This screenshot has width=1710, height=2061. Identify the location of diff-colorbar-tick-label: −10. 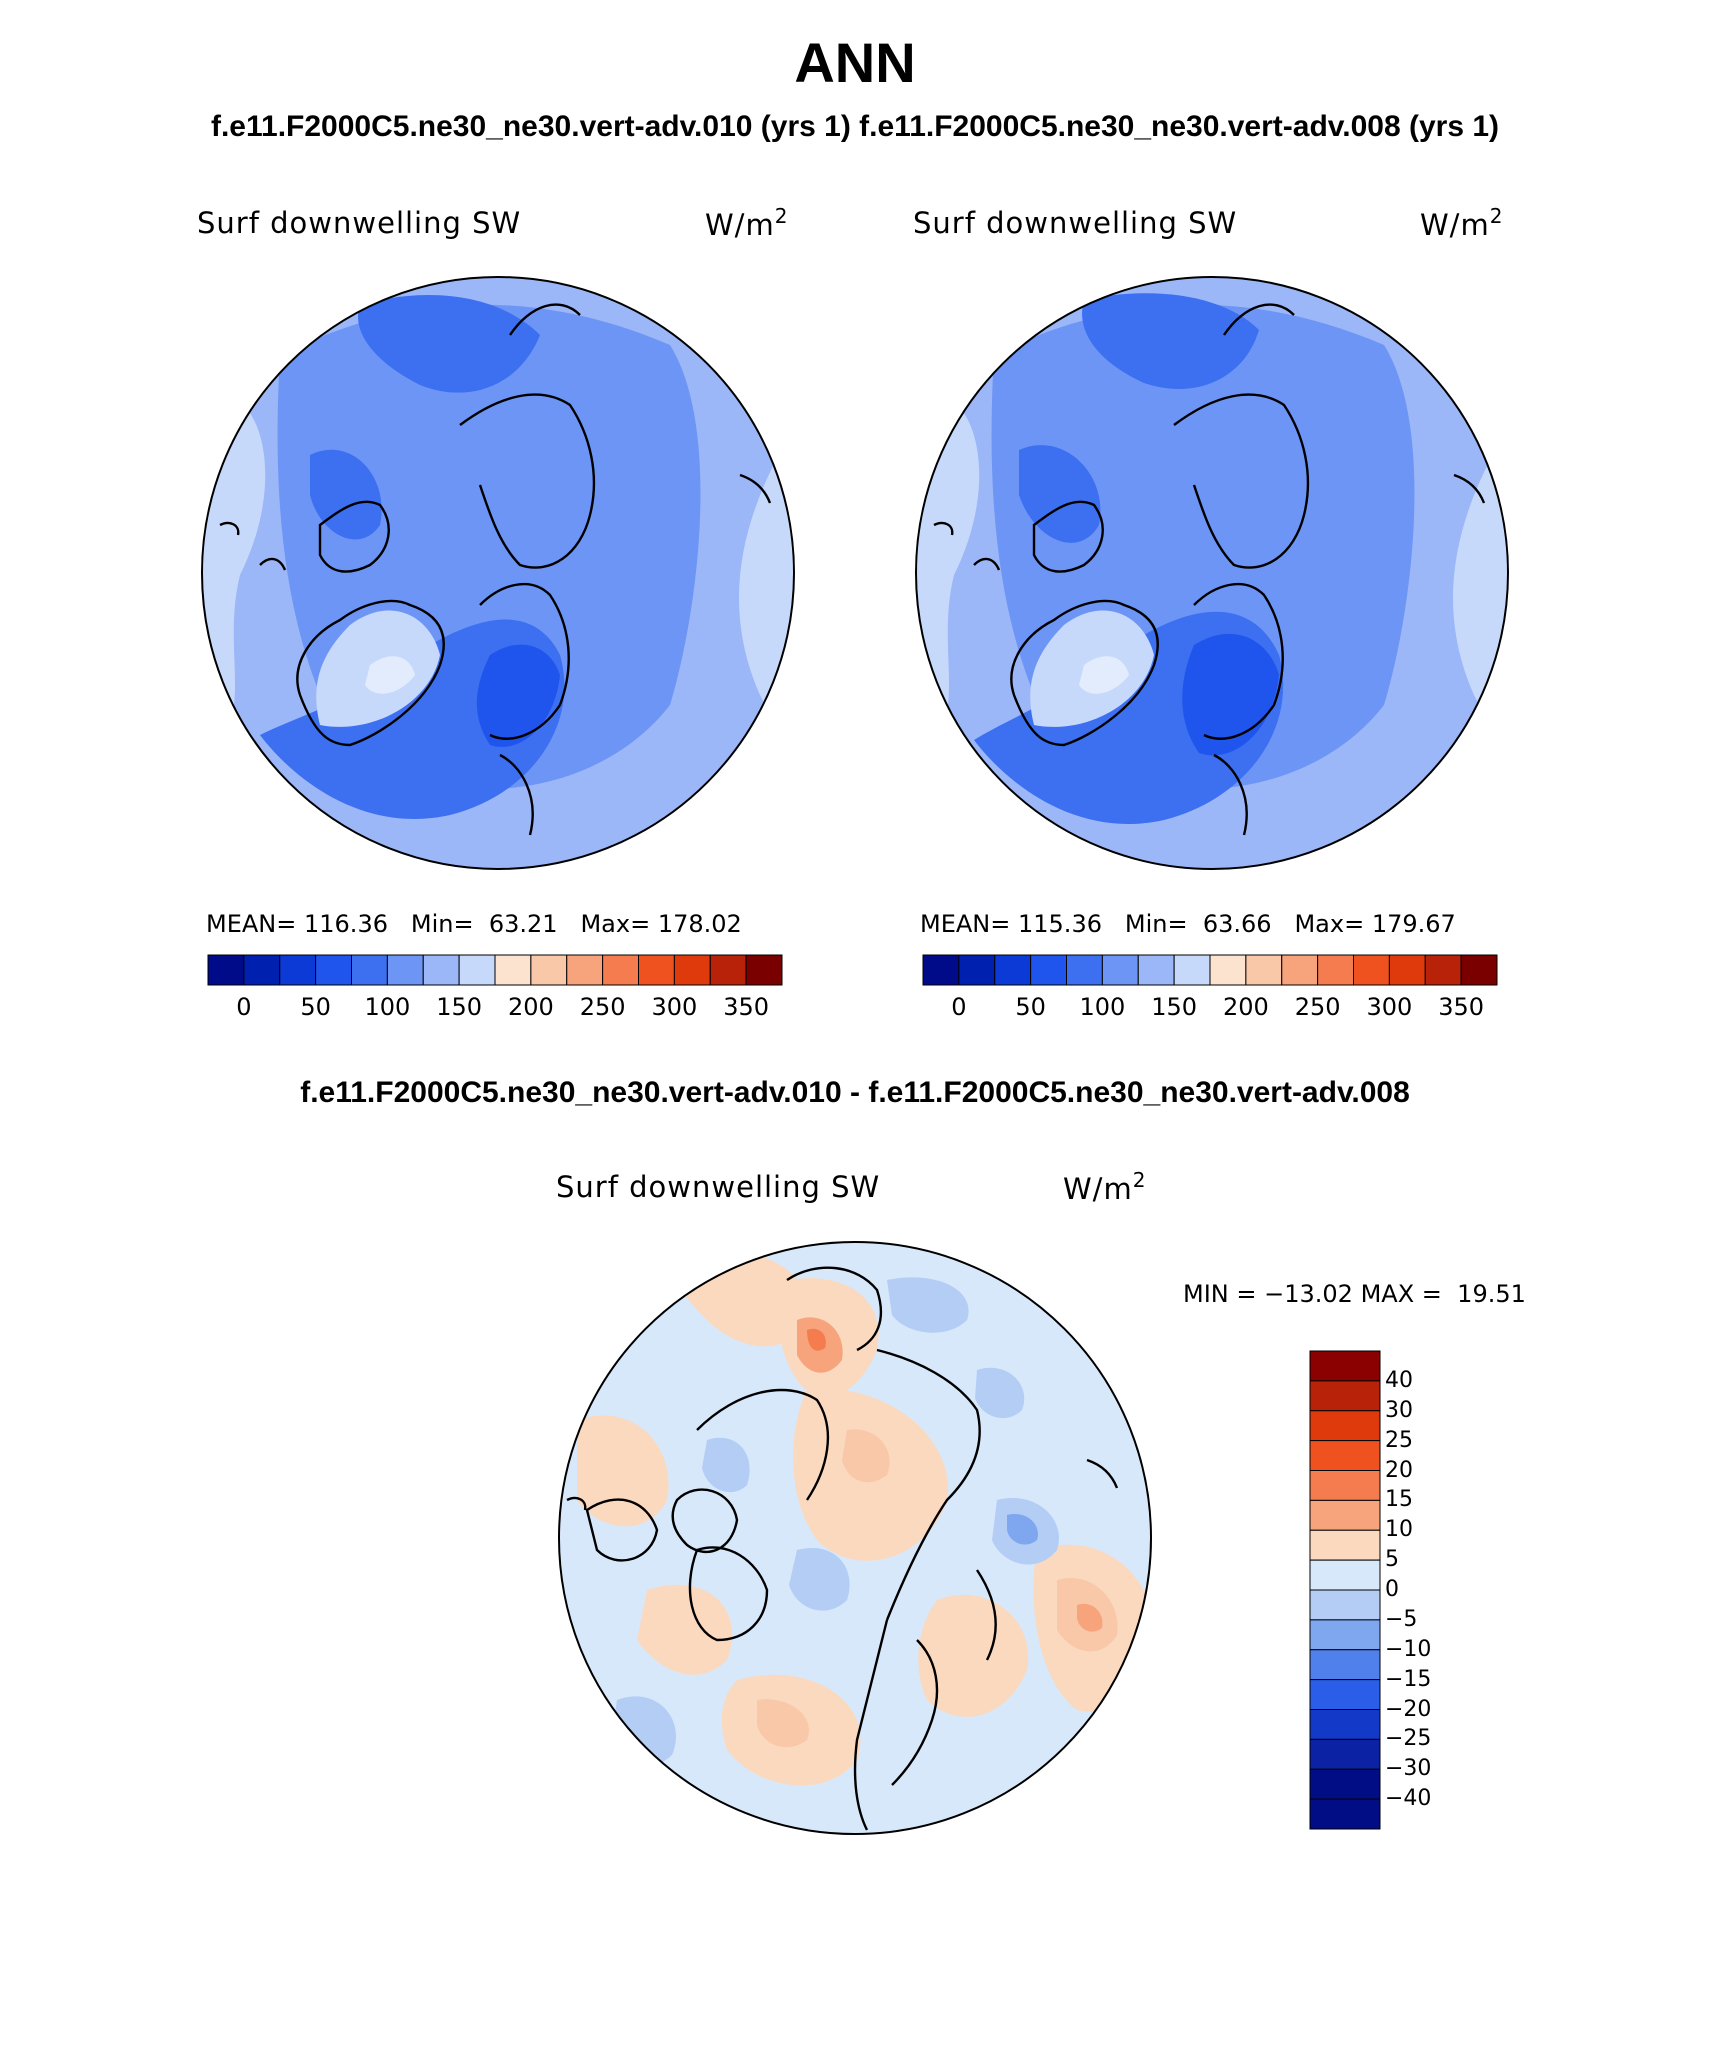
(1408, 1649).